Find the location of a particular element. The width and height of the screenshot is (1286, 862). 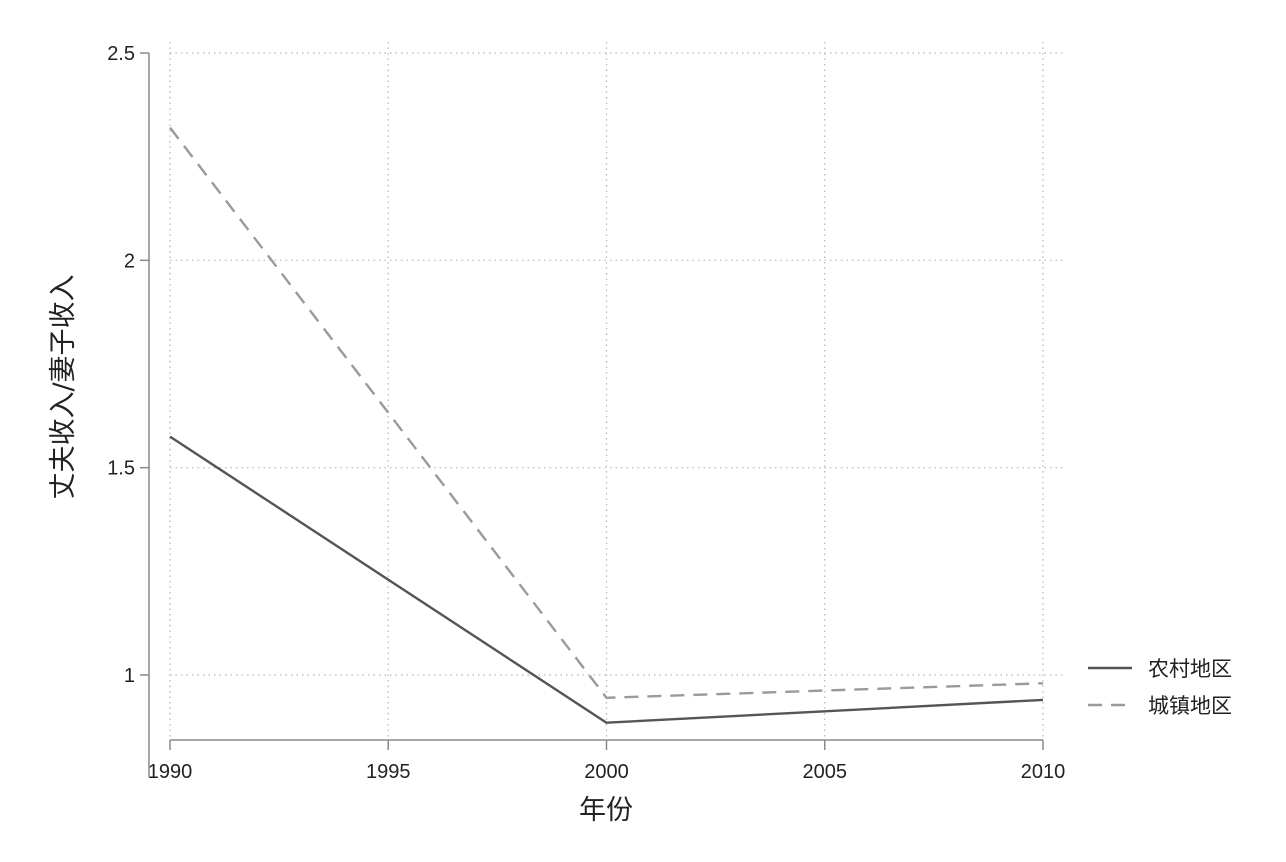

y-tick-label: 2 is located at coordinates (129, 261).